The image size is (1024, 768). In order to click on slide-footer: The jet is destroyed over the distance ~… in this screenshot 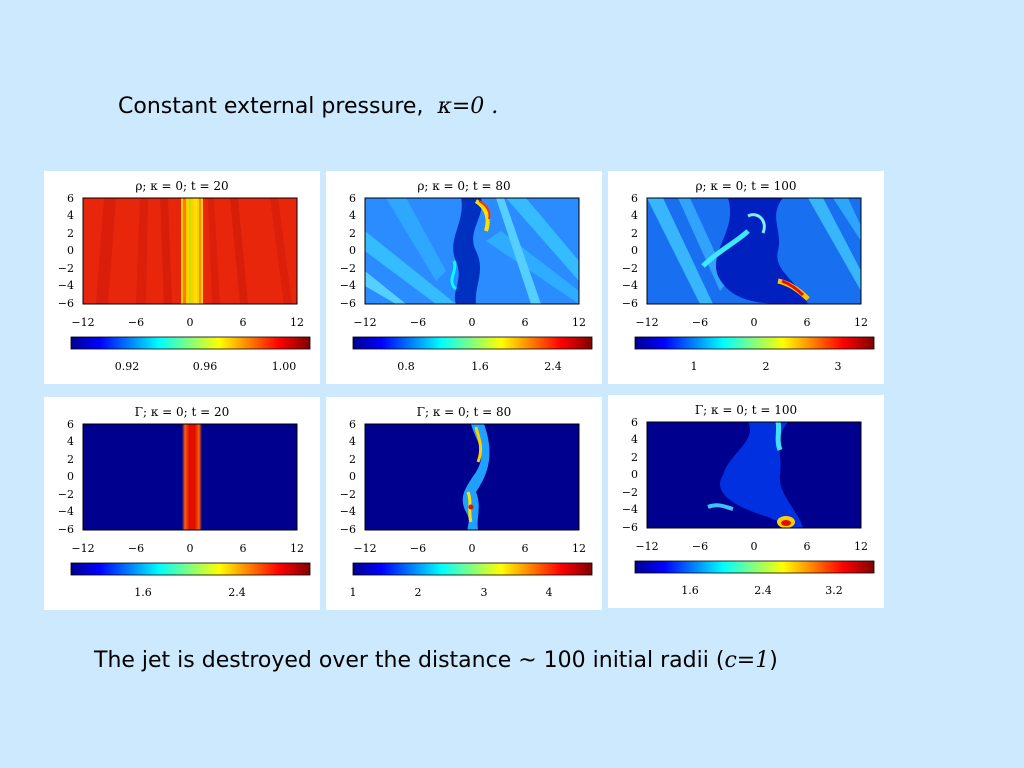, I will do `click(436, 660)`.